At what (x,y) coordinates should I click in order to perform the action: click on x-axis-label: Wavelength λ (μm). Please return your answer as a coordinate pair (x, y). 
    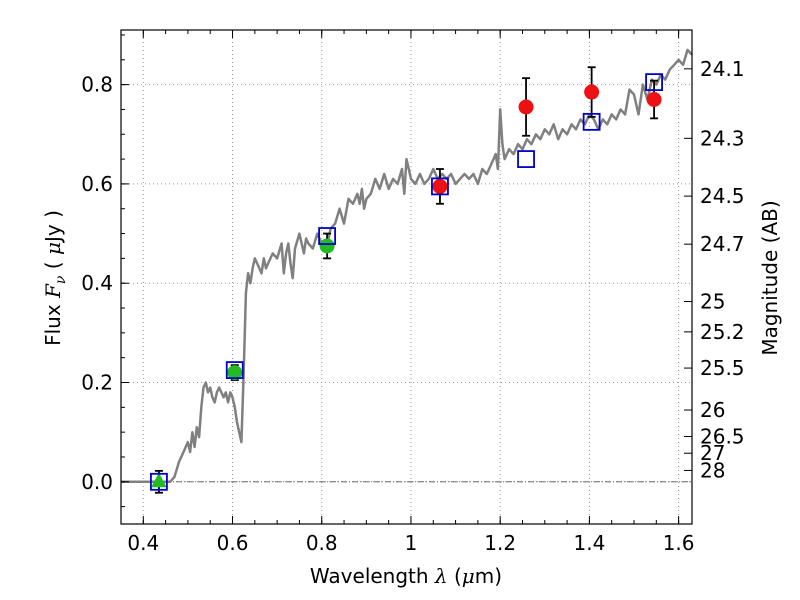
    Looking at the image, I should click on (406, 576).